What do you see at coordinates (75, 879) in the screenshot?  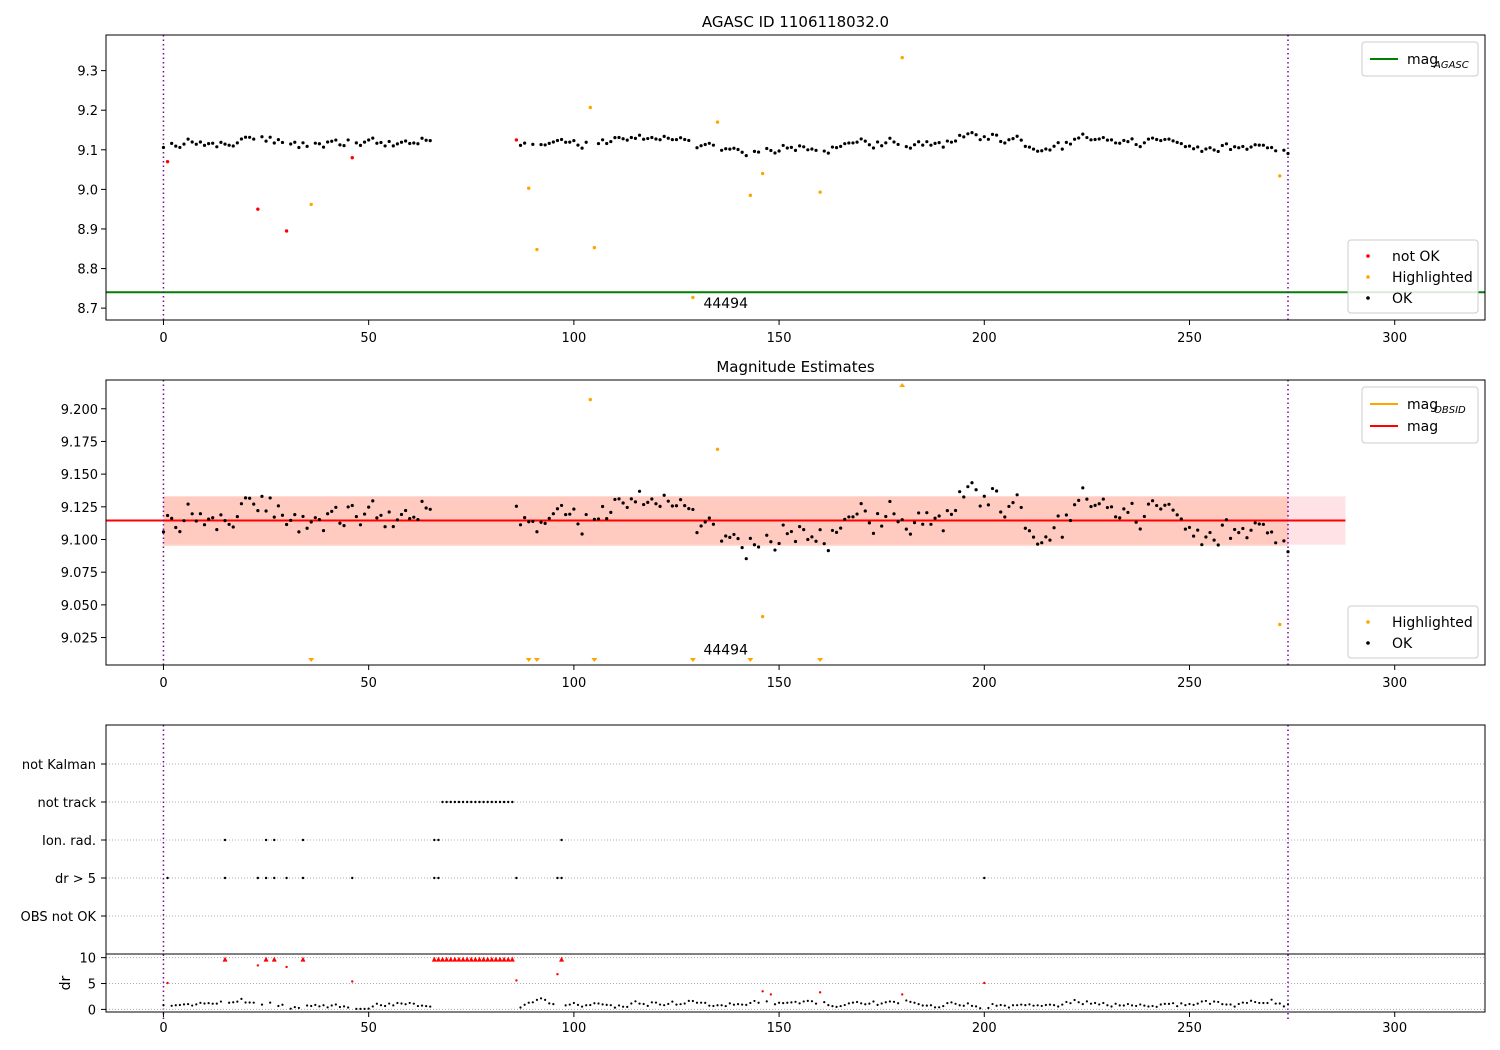 I see `flag-category-label: dr > 5` at bounding box center [75, 879].